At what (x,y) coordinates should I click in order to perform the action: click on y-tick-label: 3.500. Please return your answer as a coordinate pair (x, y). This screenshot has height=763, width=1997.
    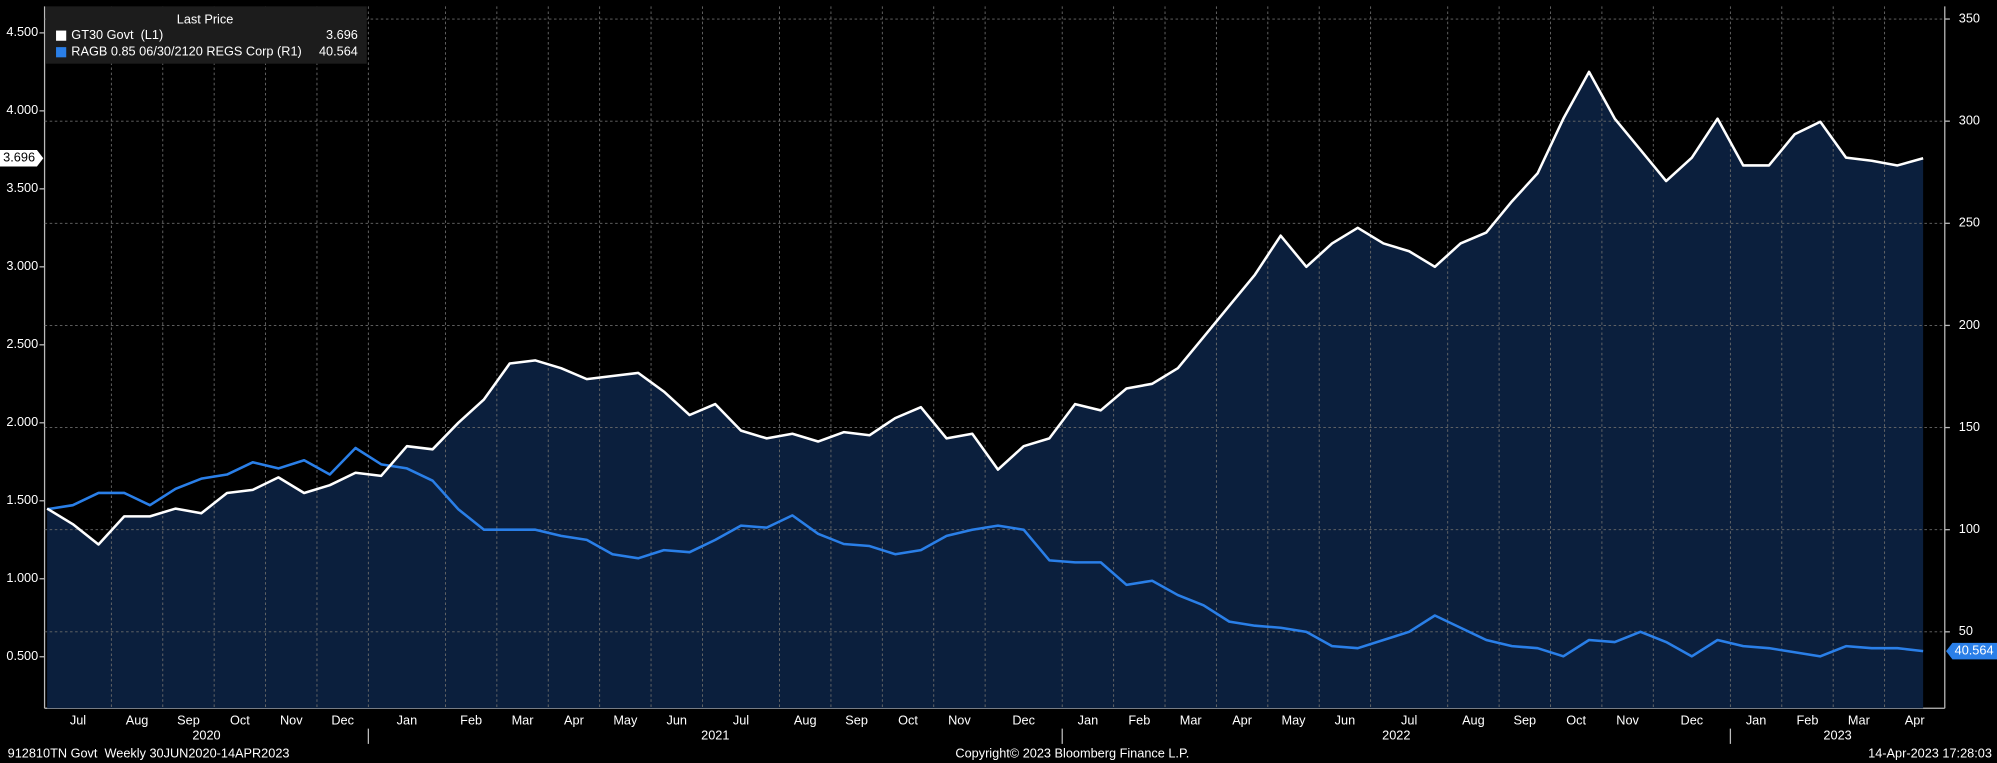
    Looking at the image, I should click on (22, 187).